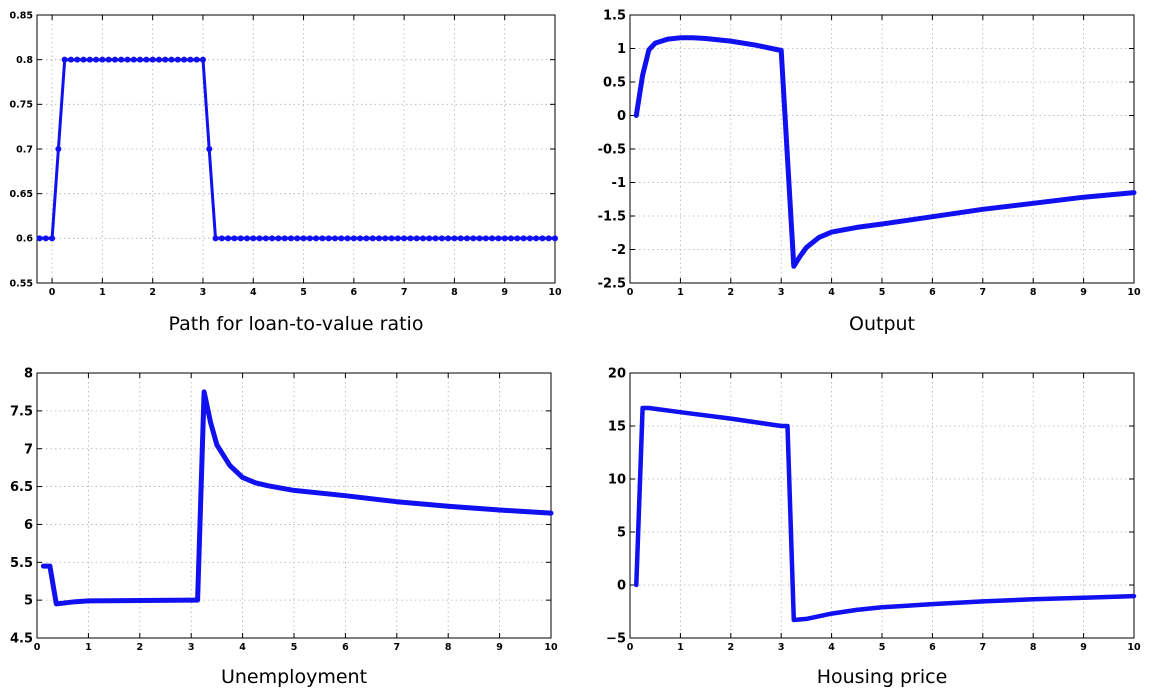  What do you see at coordinates (882, 677) in the screenshot?
I see `chart-title: Housing price` at bounding box center [882, 677].